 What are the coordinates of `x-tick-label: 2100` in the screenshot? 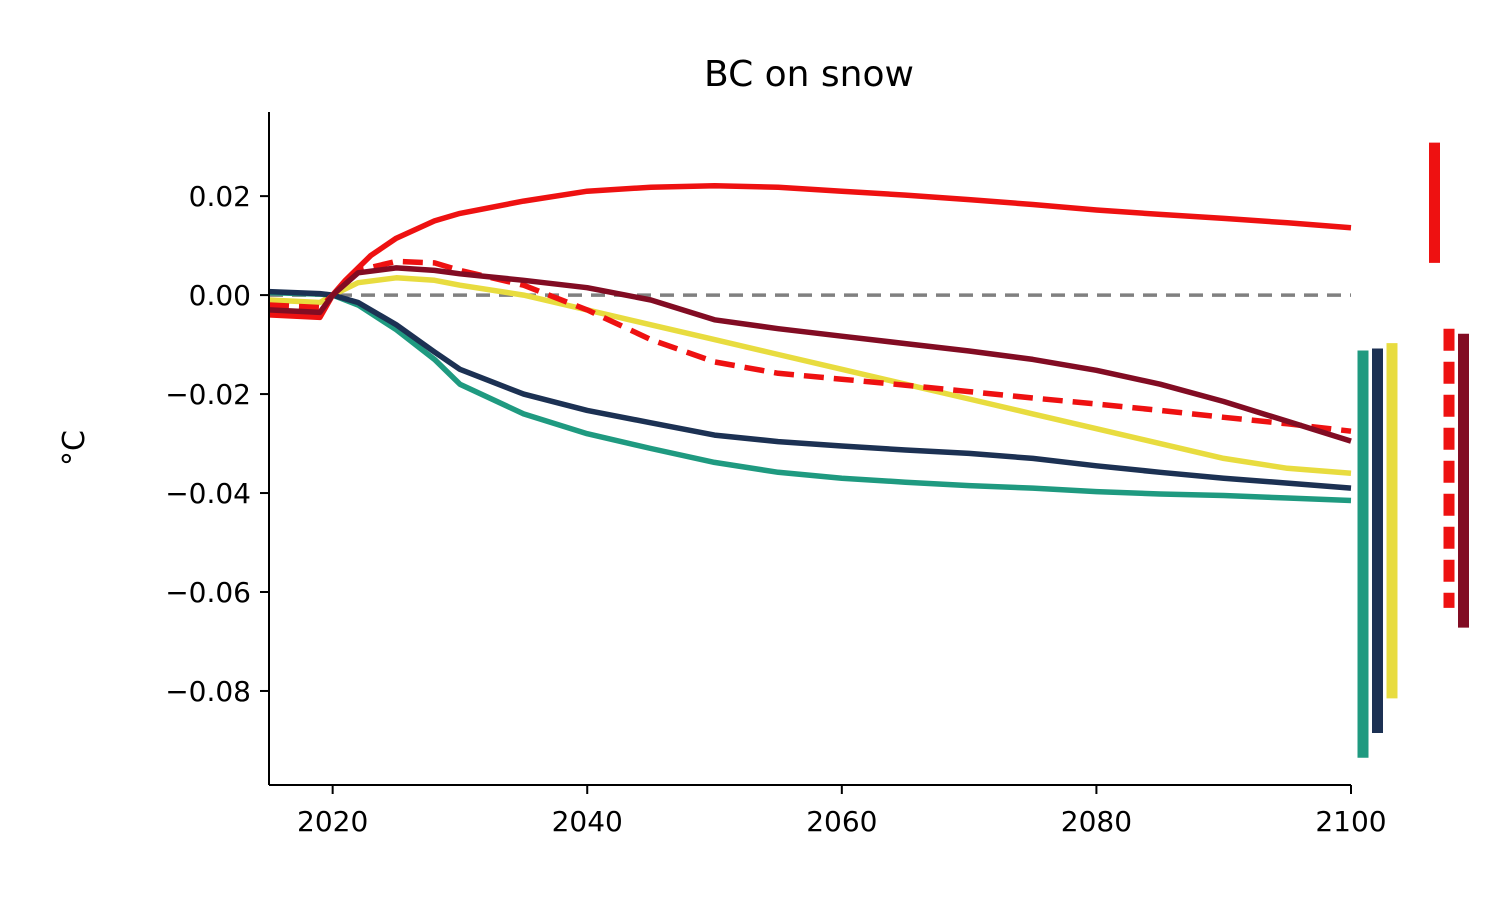 It's located at (1350, 821).